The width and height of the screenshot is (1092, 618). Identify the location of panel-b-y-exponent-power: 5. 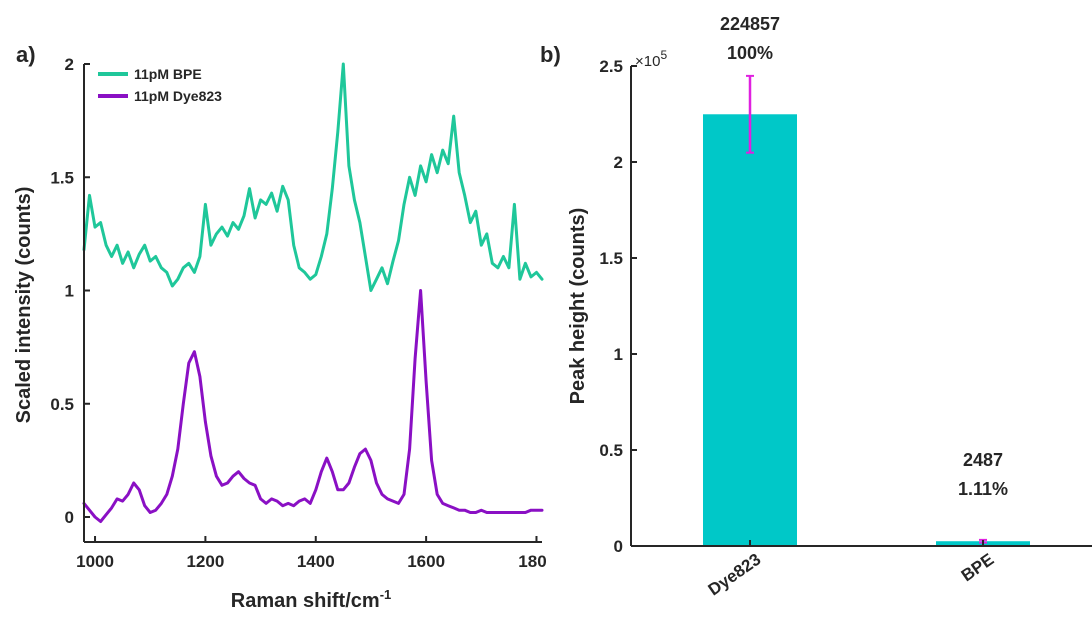
(663, 55).